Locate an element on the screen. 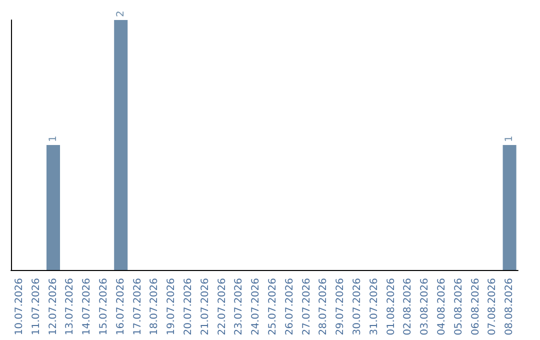  x-tick-label: 25.07.2026 is located at coordinates (272, 307).